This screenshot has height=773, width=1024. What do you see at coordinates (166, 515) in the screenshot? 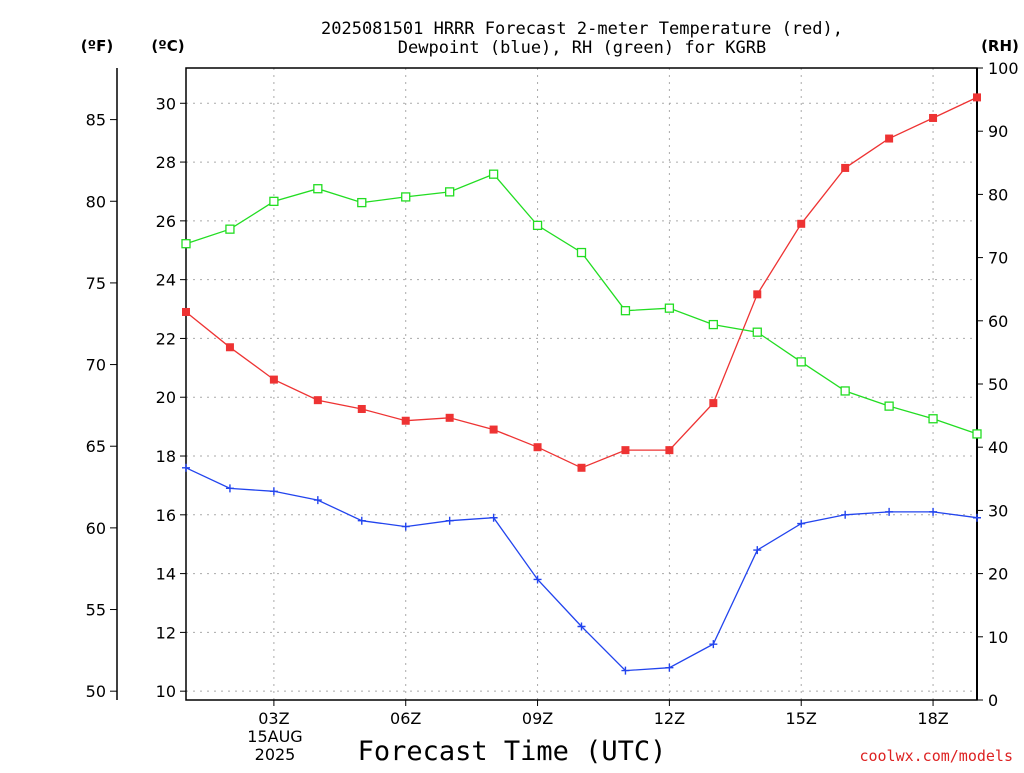
I see `celsius-tick-label: 16` at bounding box center [166, 515].